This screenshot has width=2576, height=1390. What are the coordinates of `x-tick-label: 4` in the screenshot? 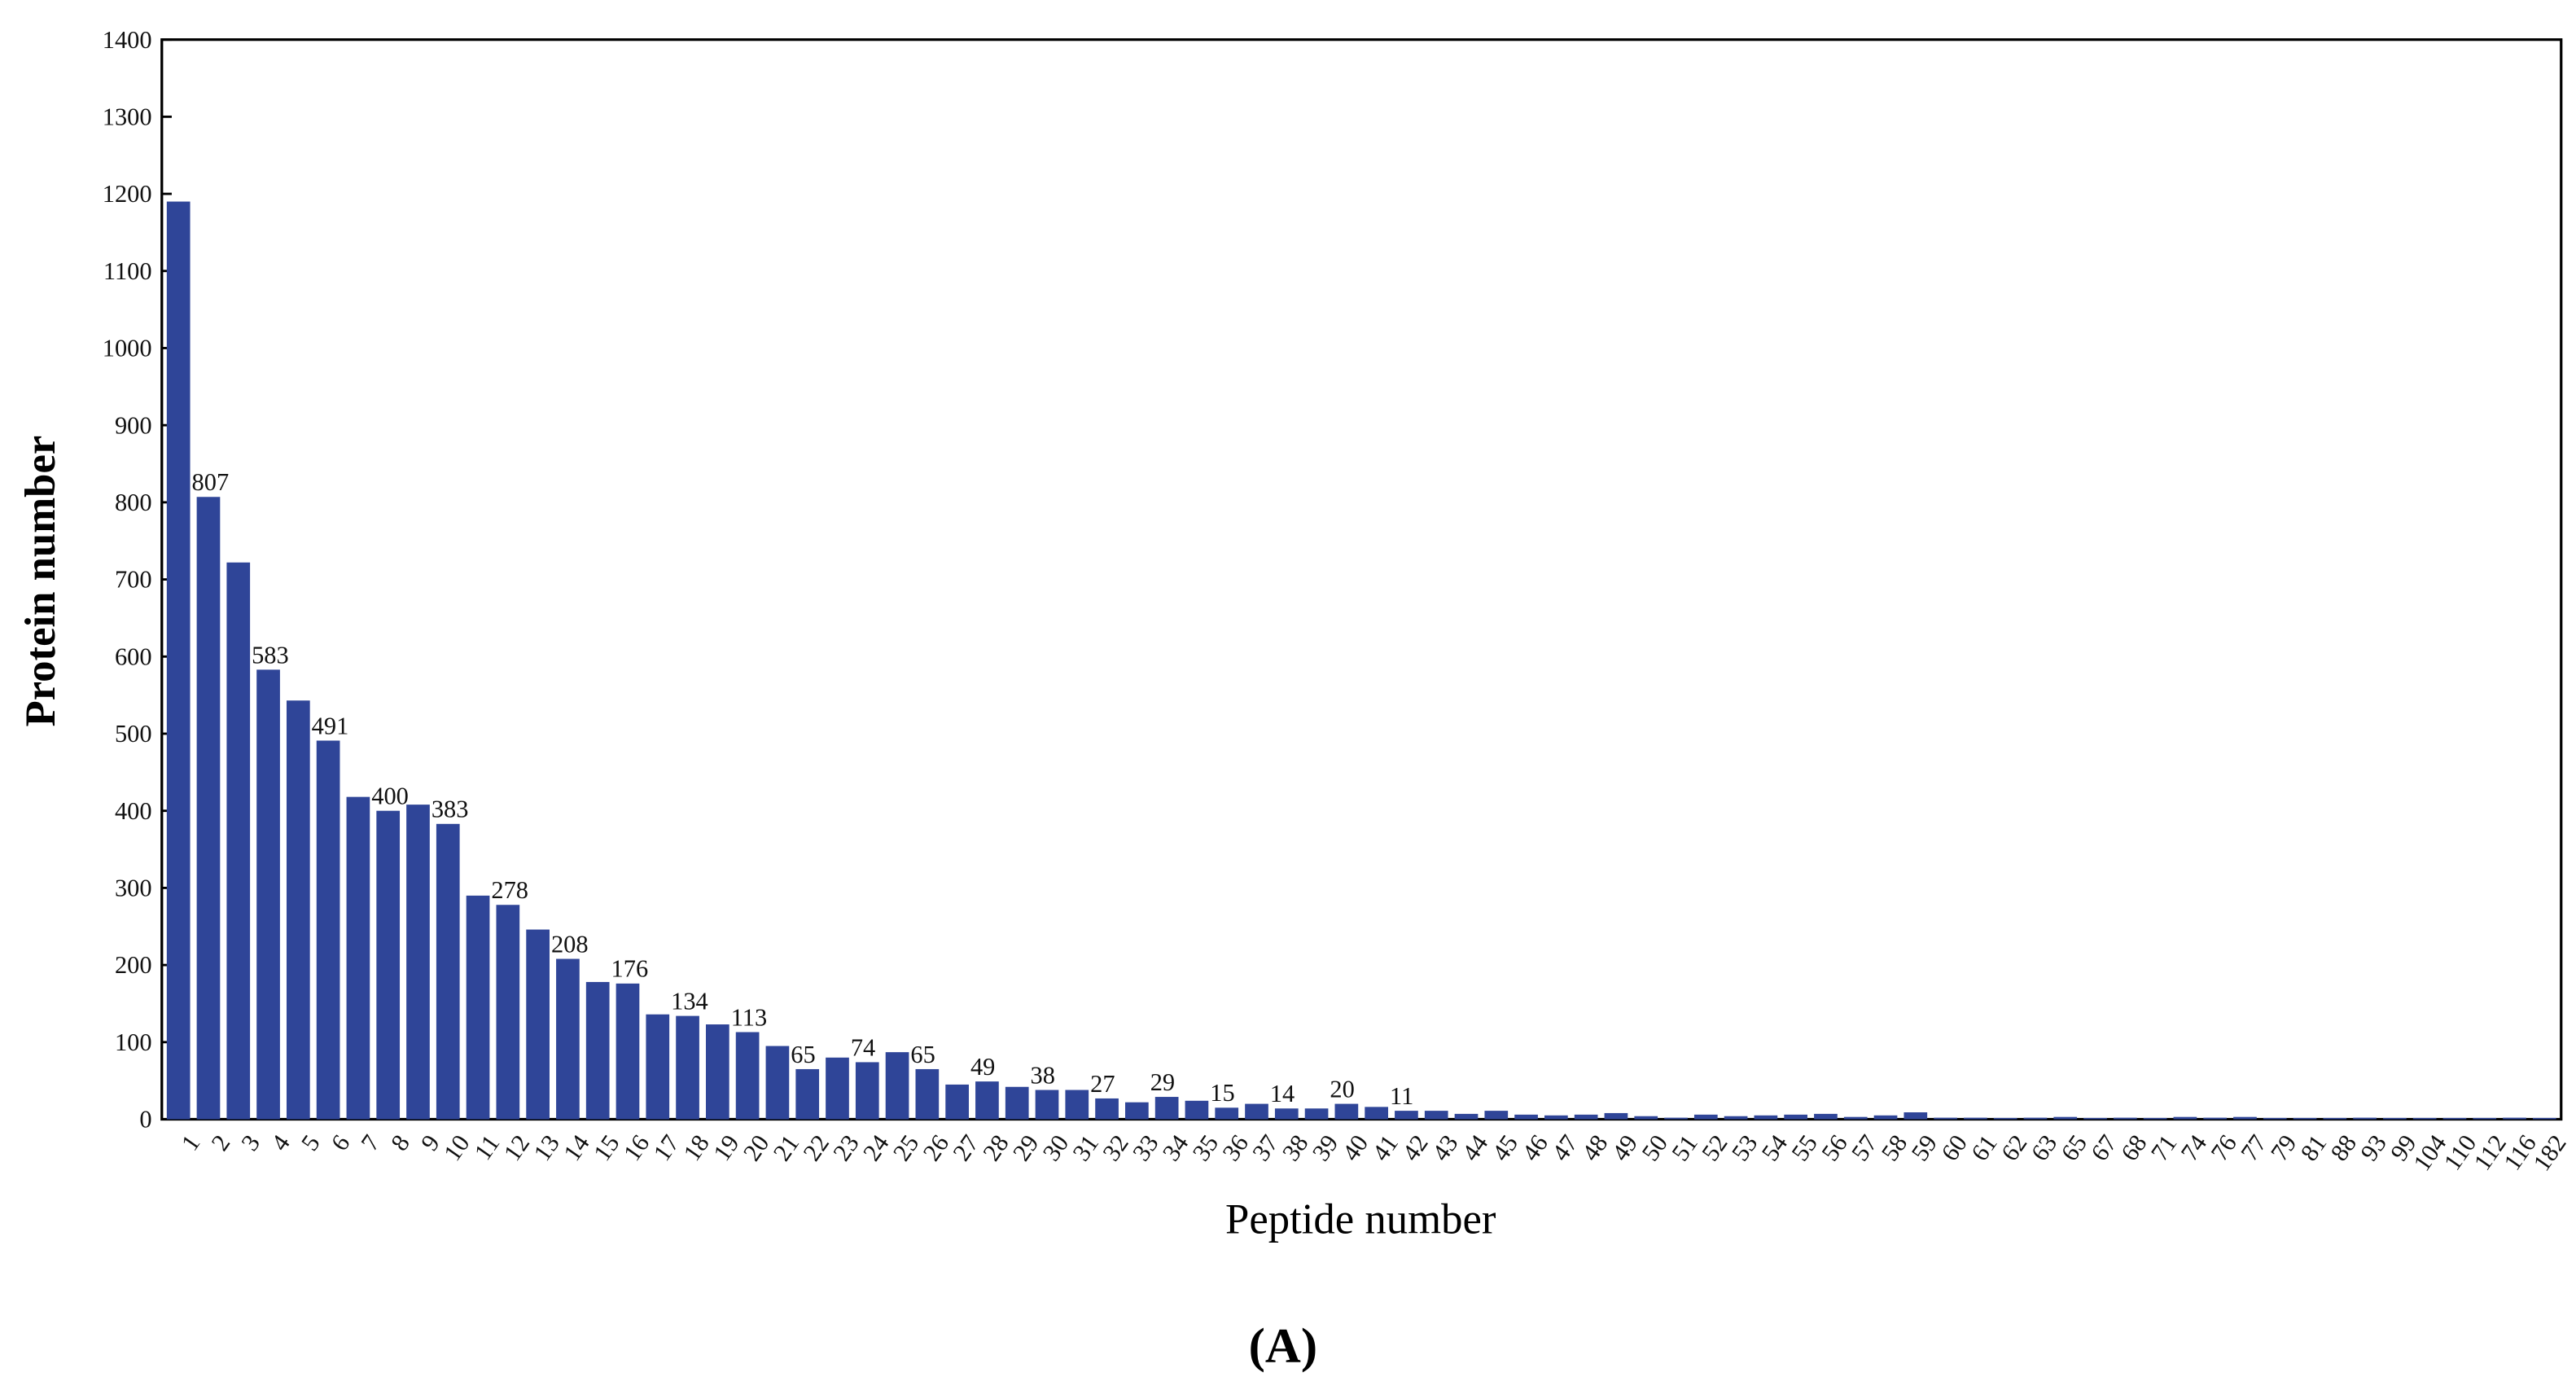 It's located at (280, 1142).